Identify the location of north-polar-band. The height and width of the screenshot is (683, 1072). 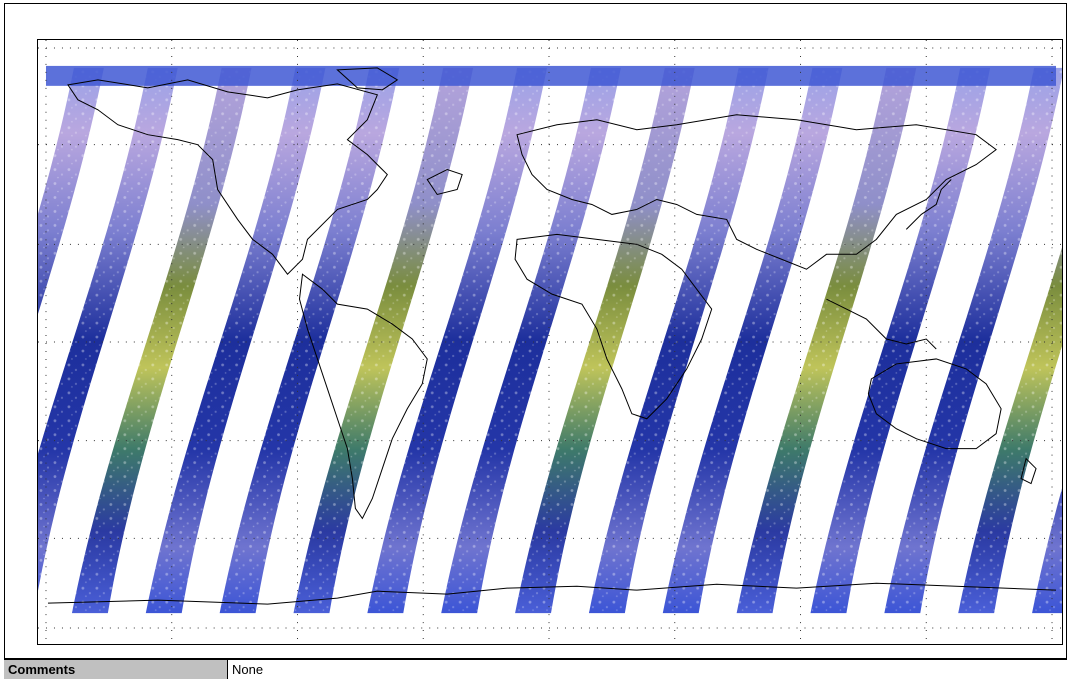
(551, 75).